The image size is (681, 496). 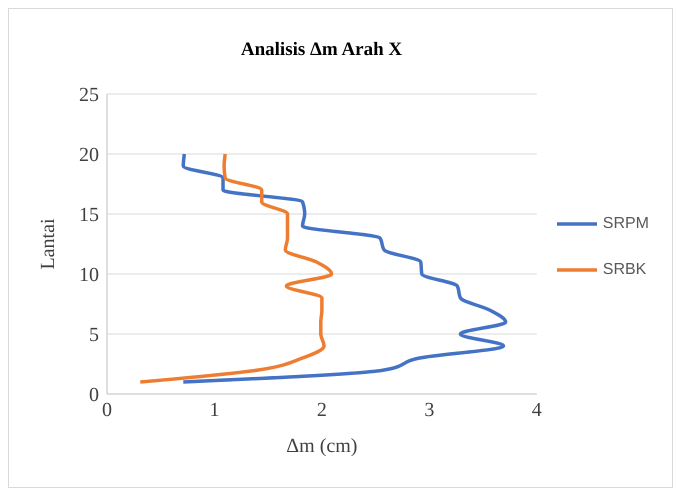 I want to click on x-tick-label: 1, so click(x=214, y=410).